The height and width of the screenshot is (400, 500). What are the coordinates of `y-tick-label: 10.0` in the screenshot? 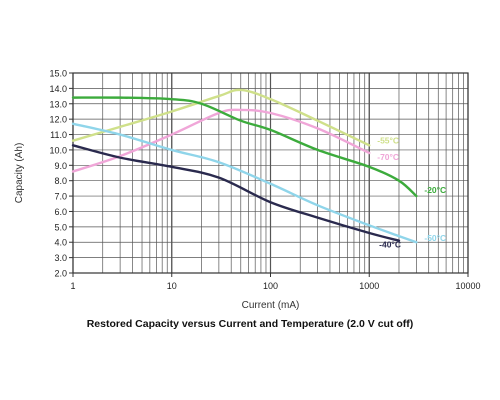 It's located at (58, 150).